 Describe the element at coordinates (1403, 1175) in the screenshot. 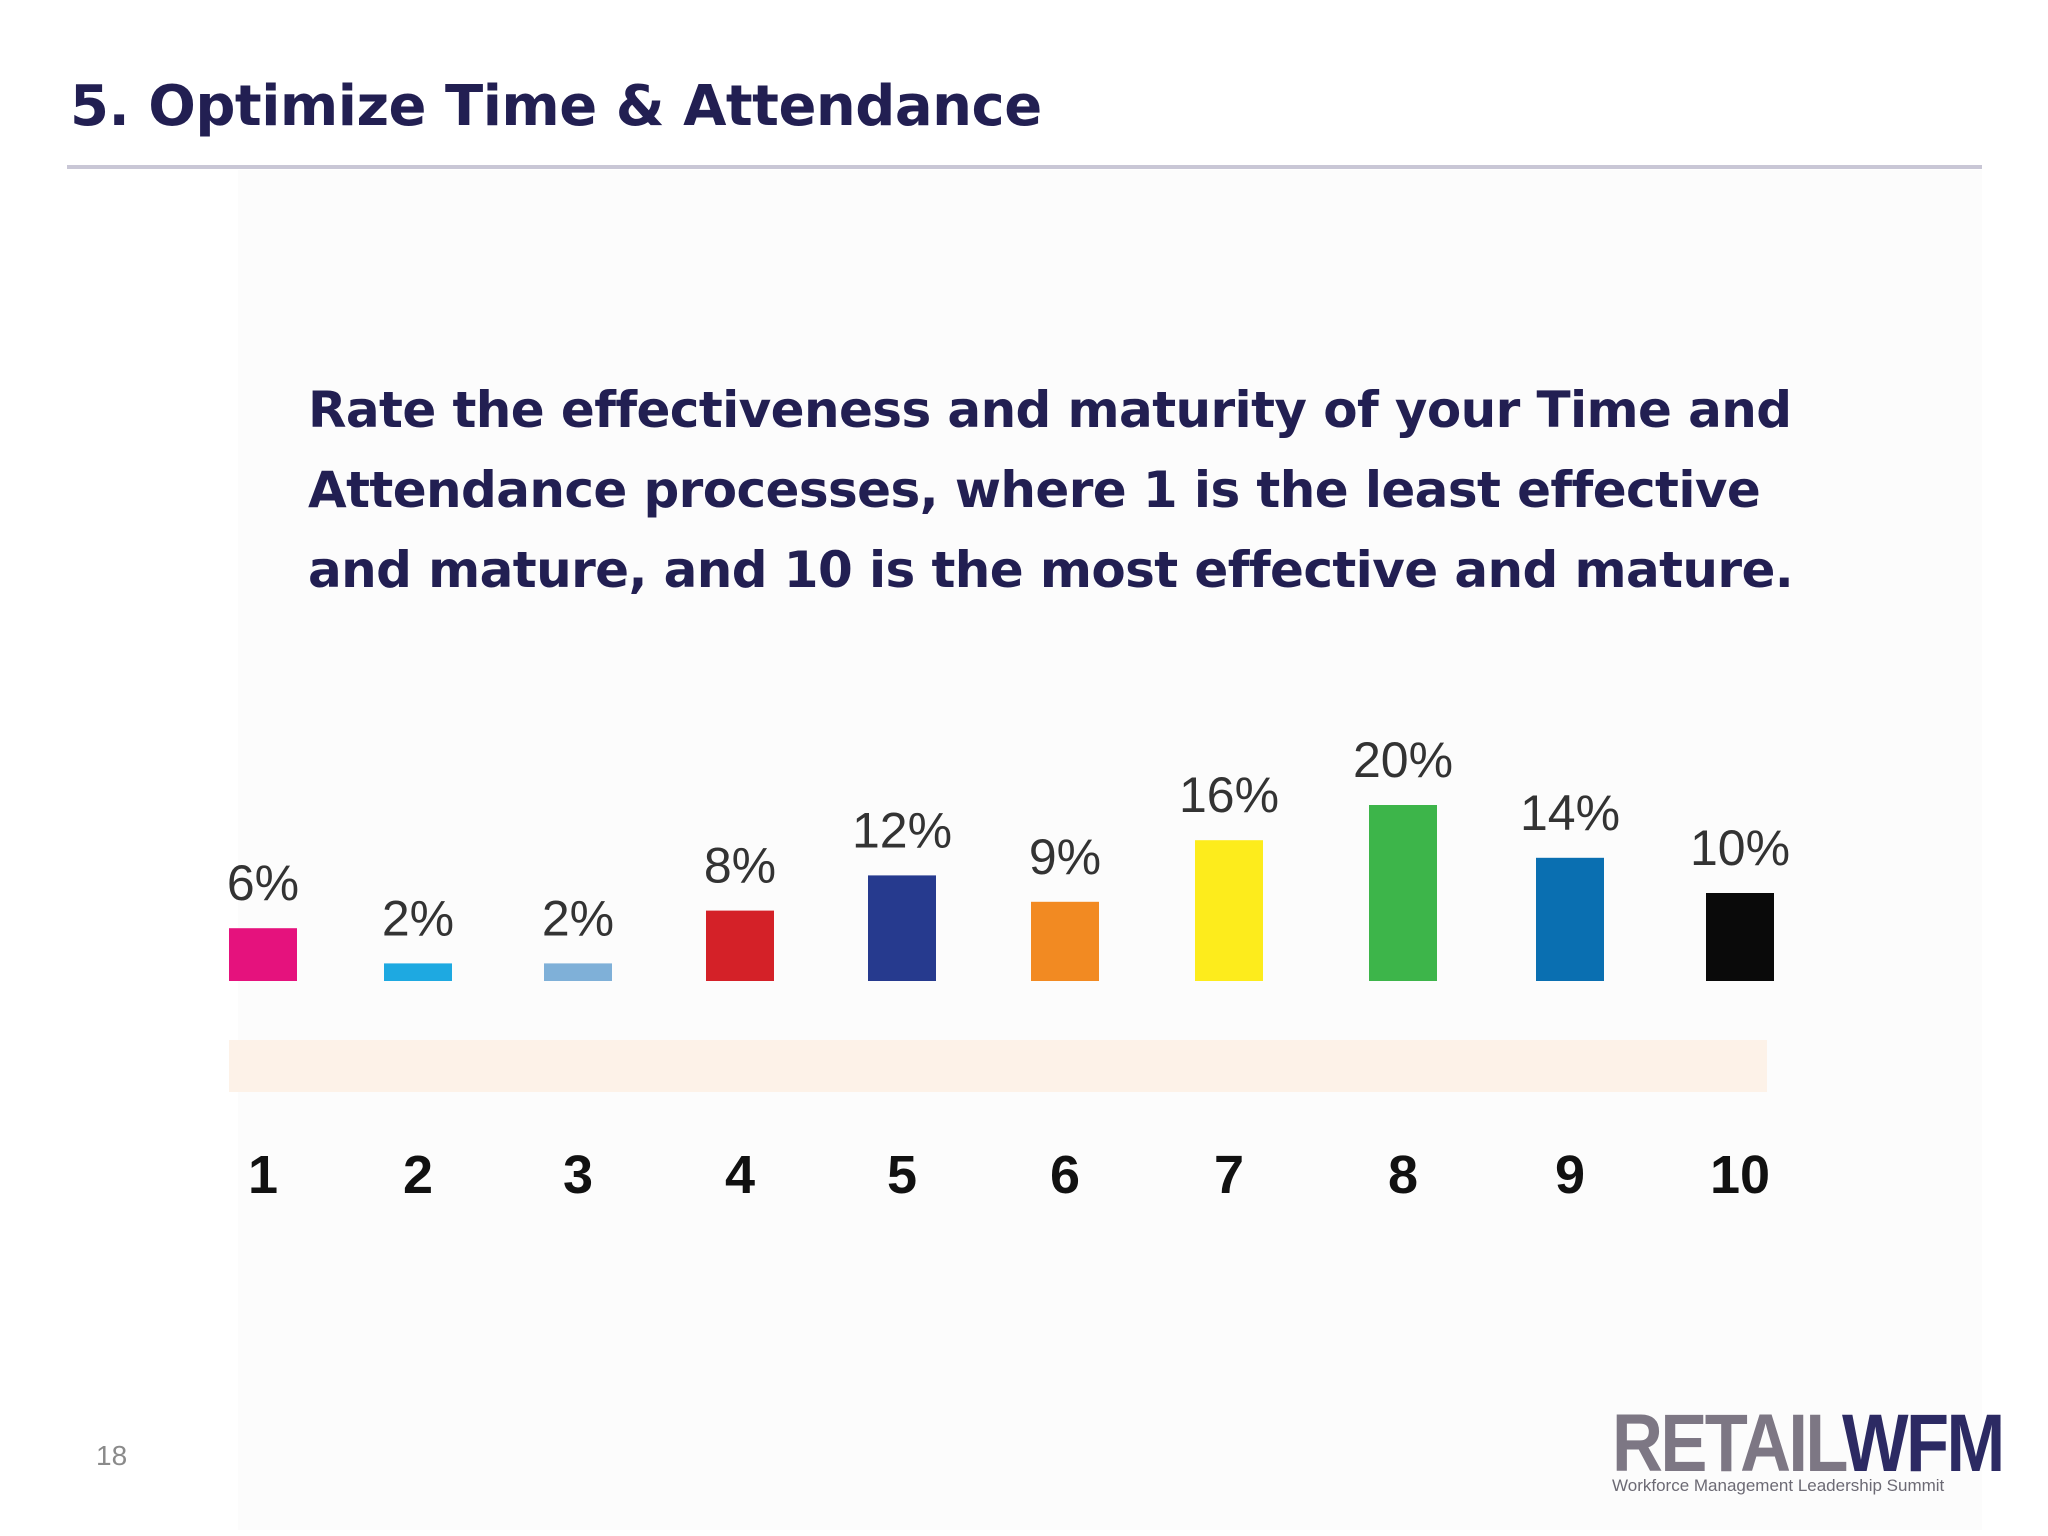

I see `category-label: 8` at that location.